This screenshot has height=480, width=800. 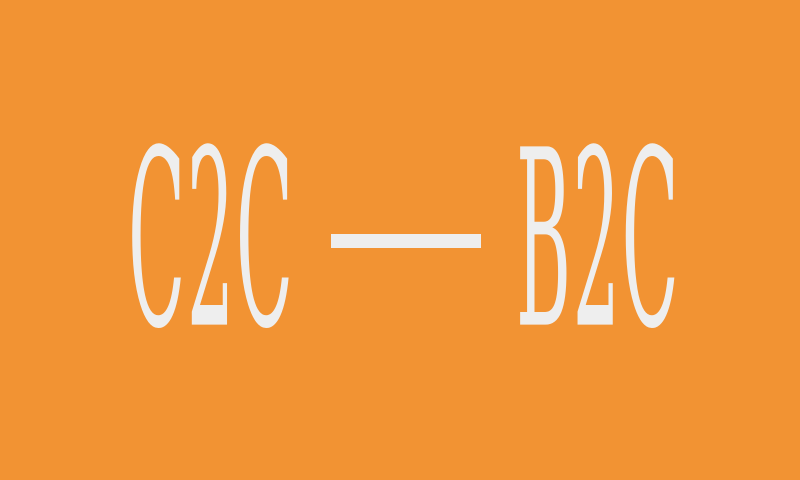 I want to click on left-label: C2C, so click(x=211, y=240).